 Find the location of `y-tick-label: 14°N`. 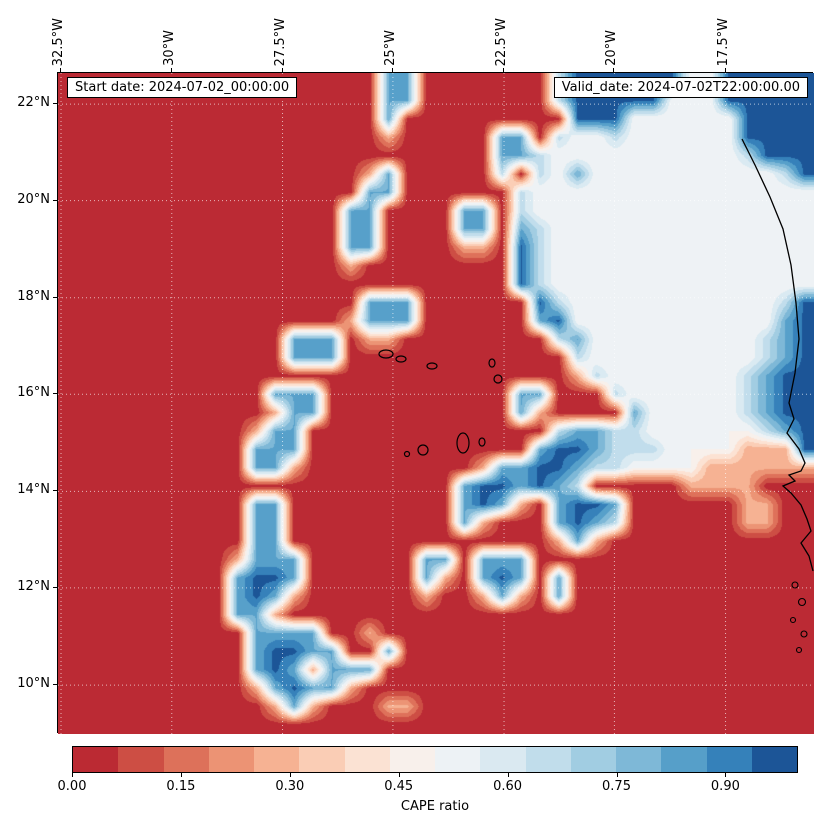

y-tick-label: 14°N is located at coordinates (33, 490).